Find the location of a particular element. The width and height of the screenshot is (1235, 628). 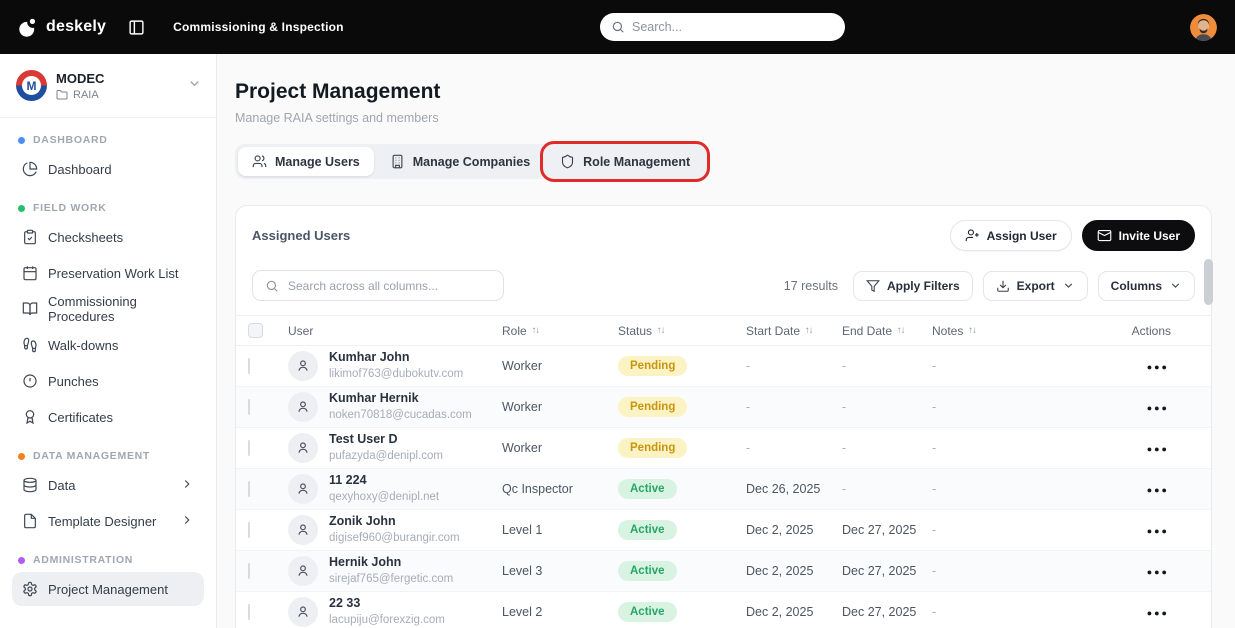

assign-user-label: Assign User is located at coordinates (1021, 235).